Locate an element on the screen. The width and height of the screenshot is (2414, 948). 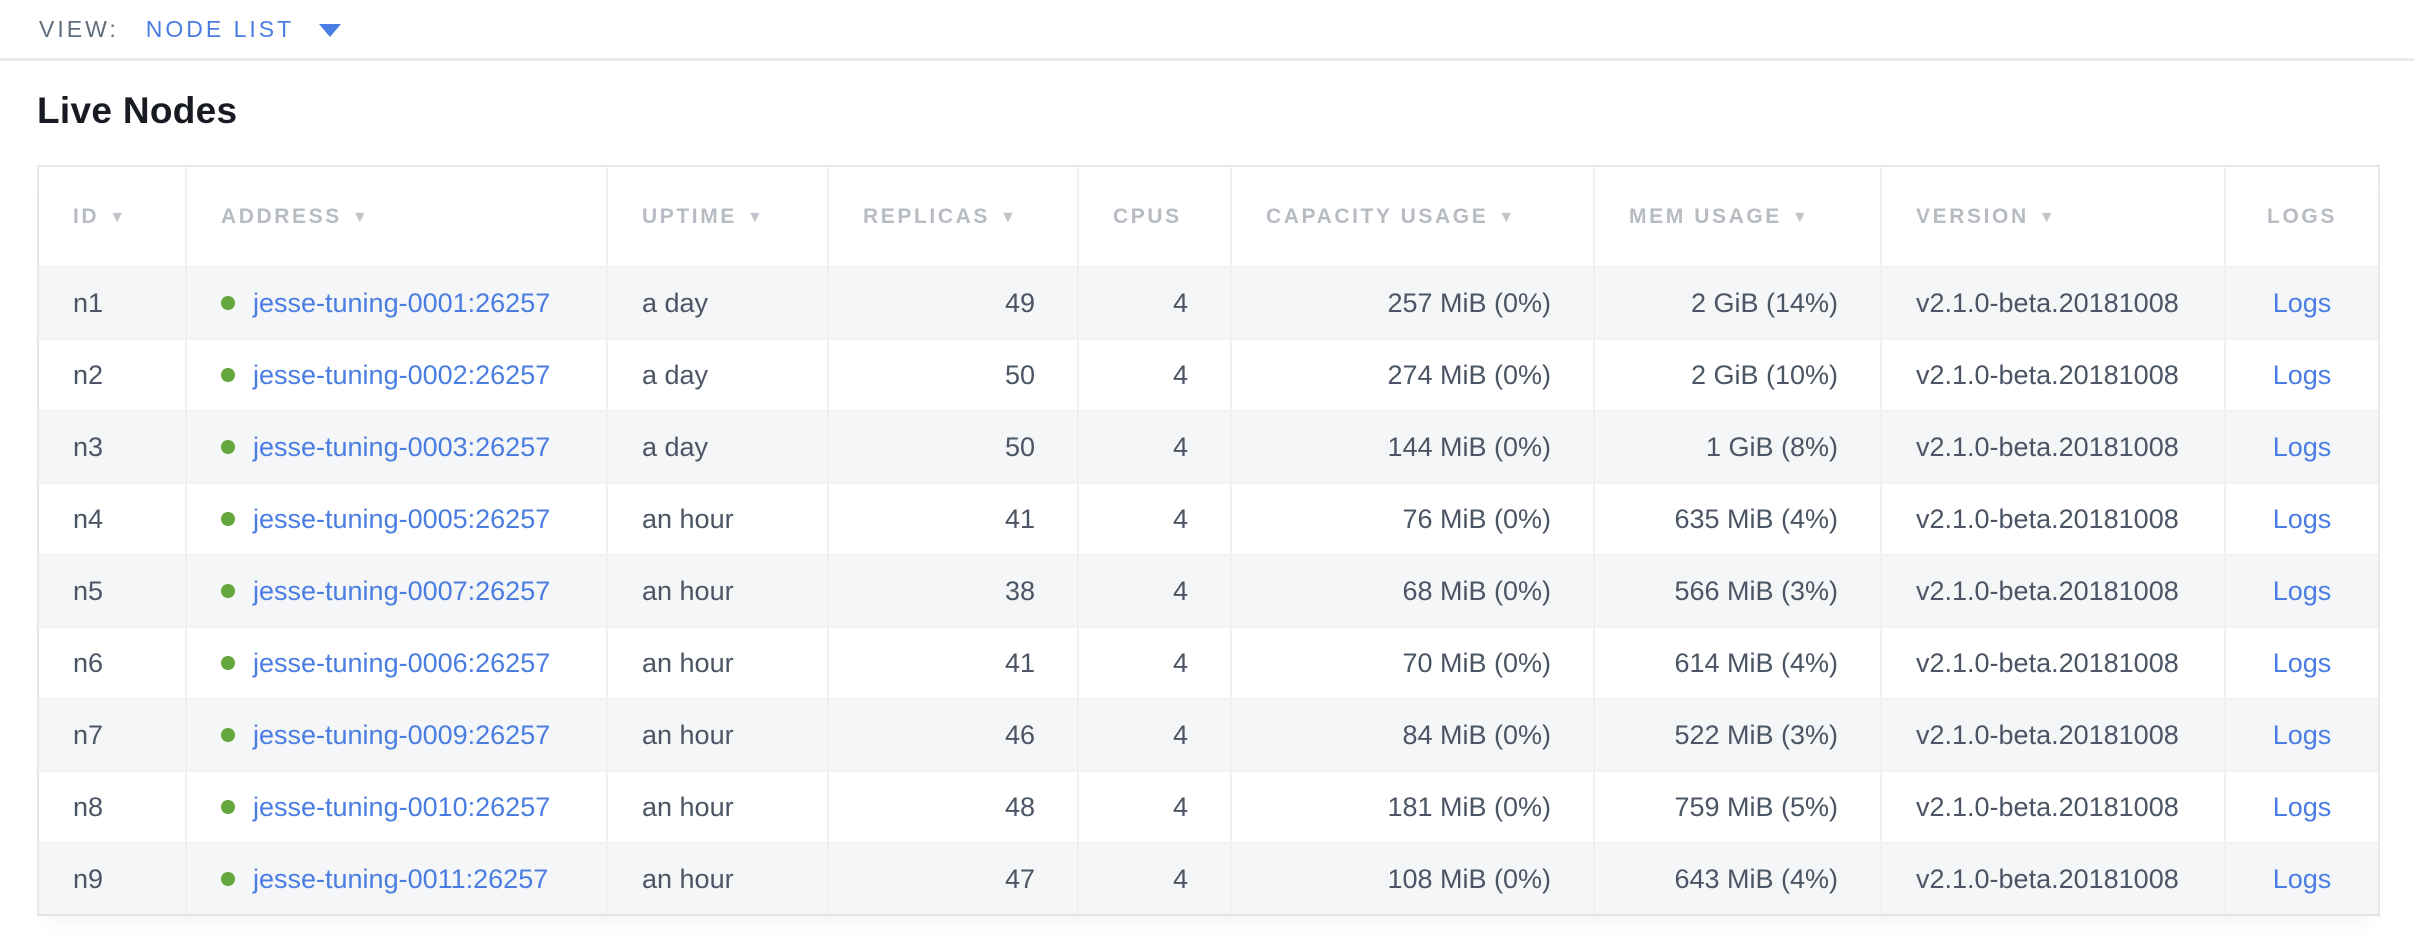
node-address-link: jesse-tuning-0010:26257 is located at coordinates (402, 806).